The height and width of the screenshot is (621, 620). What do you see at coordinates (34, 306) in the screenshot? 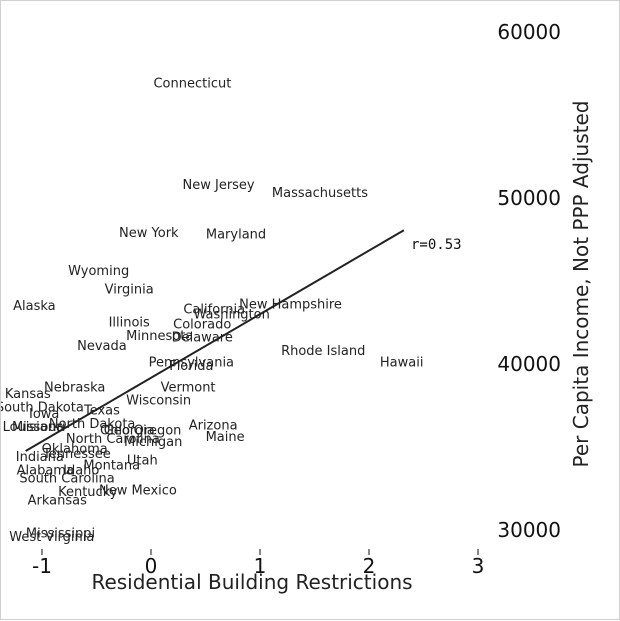
I see `point-label-alaska: Alaska` at bounding box center [34, 306].